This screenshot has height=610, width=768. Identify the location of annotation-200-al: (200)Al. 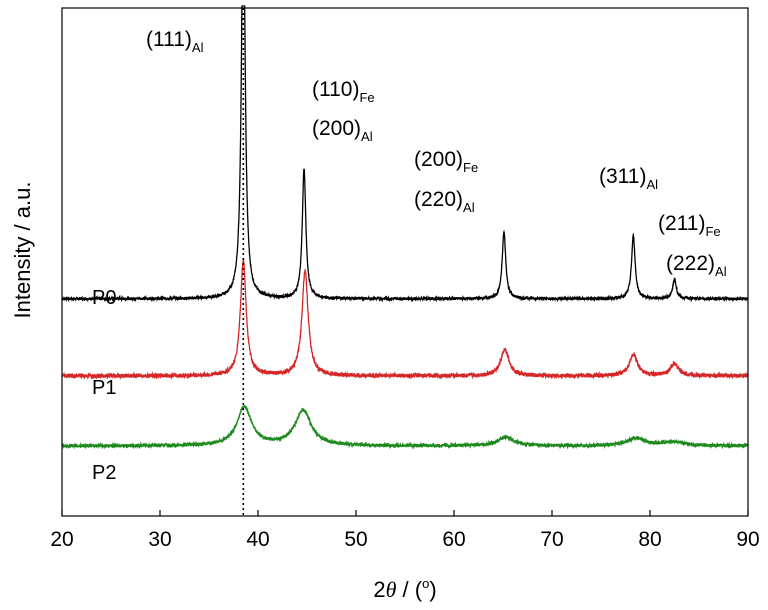
(342, 130).